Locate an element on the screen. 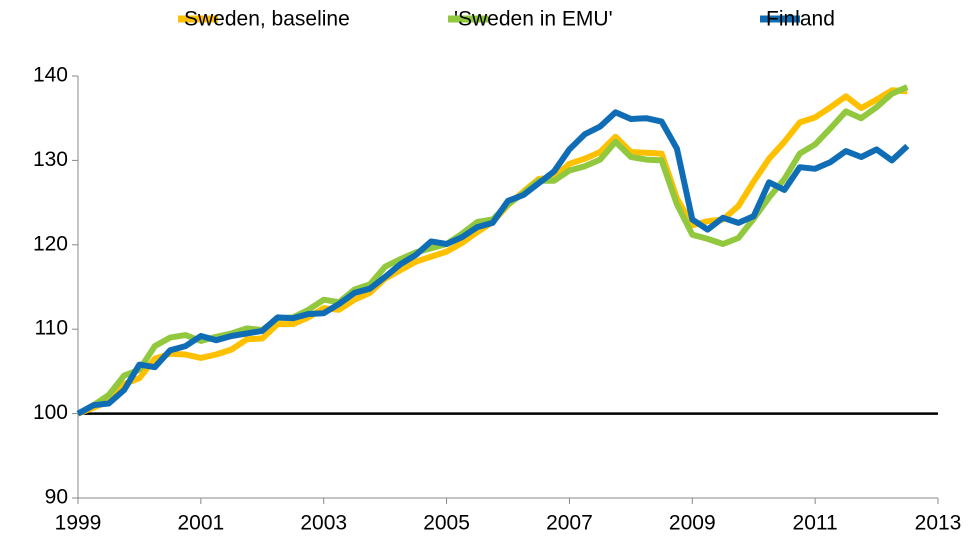 Image resolution: width=978 pixels, height=545 pixels. x-tick-label: 2005 is located at coordinates (446, 523).